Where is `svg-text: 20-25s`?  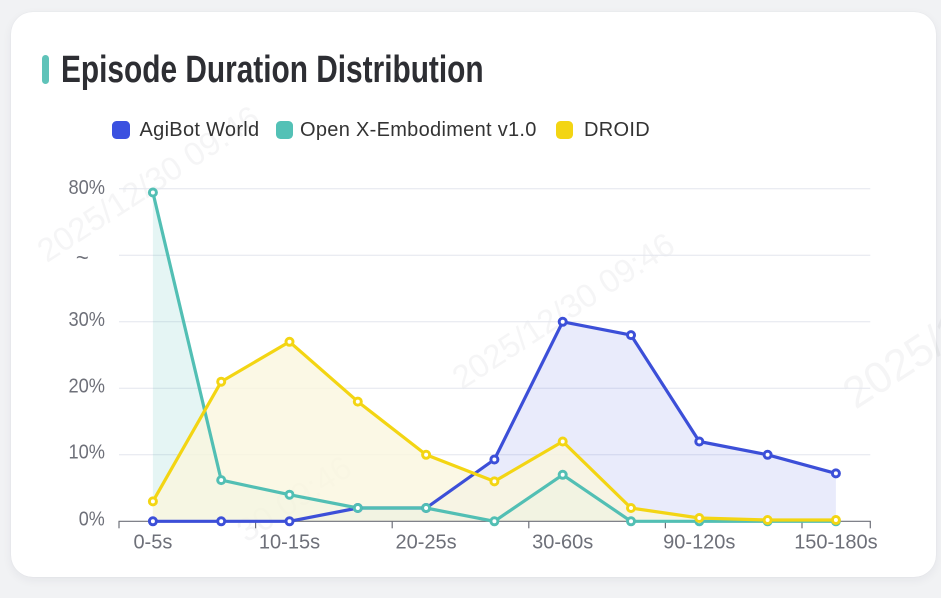
svg-text: 20-25s is located at coordinates (426, 542).